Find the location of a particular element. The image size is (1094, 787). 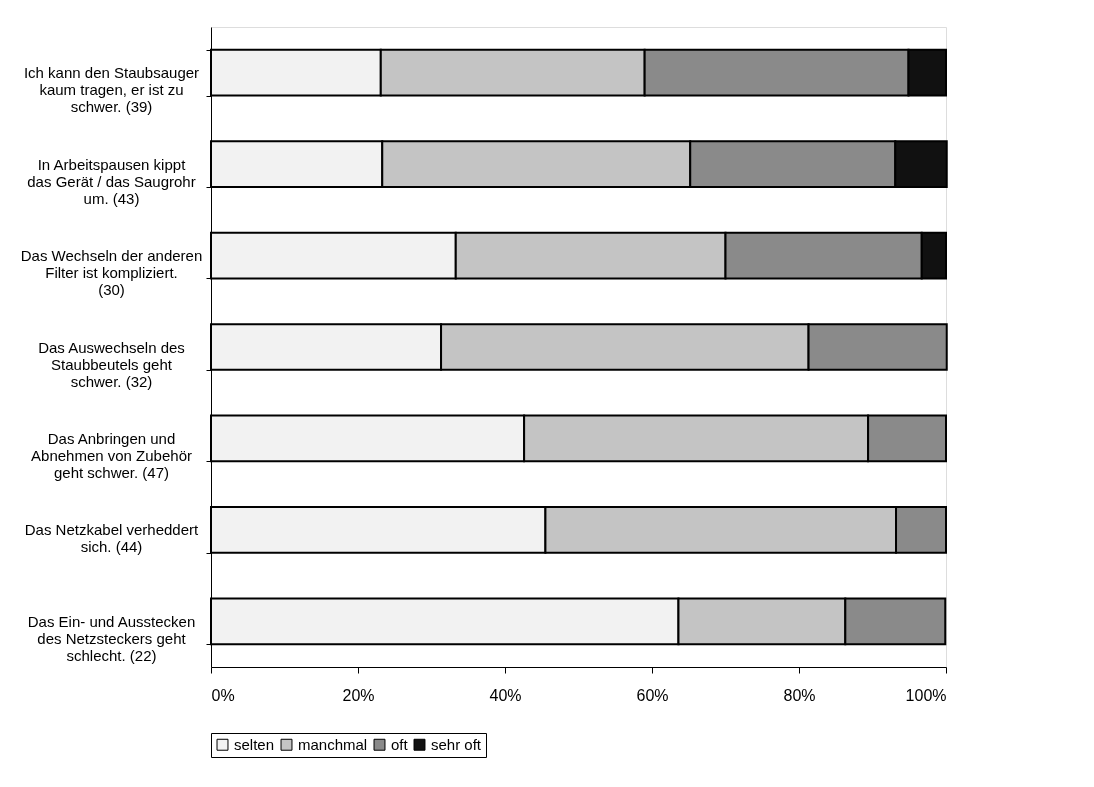

x-tick-label: 100% is located at coordinates (926, 695).